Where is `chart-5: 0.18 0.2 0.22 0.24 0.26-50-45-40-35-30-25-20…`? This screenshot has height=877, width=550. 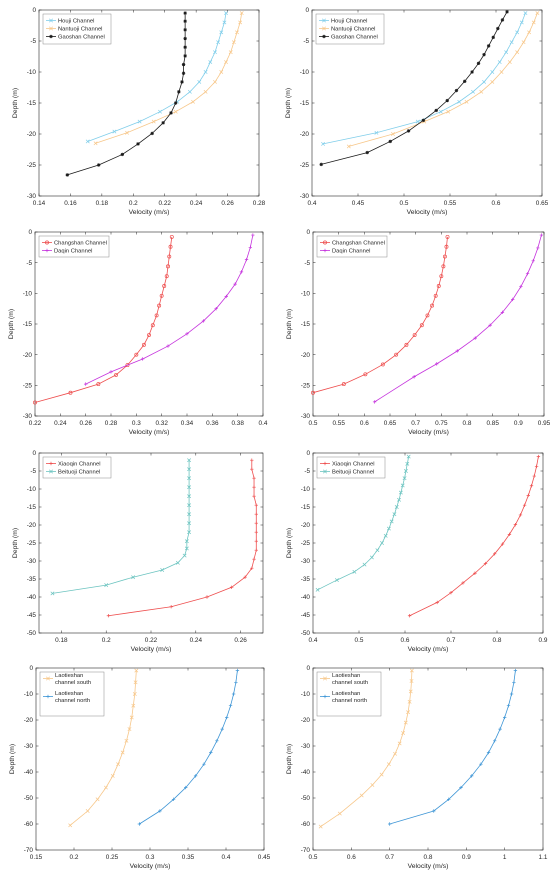
chart-5: 0.18 0.2 0.22 0.24 0.26-50-45-40-35-30-25-20… is located at coordinates (138, 551).